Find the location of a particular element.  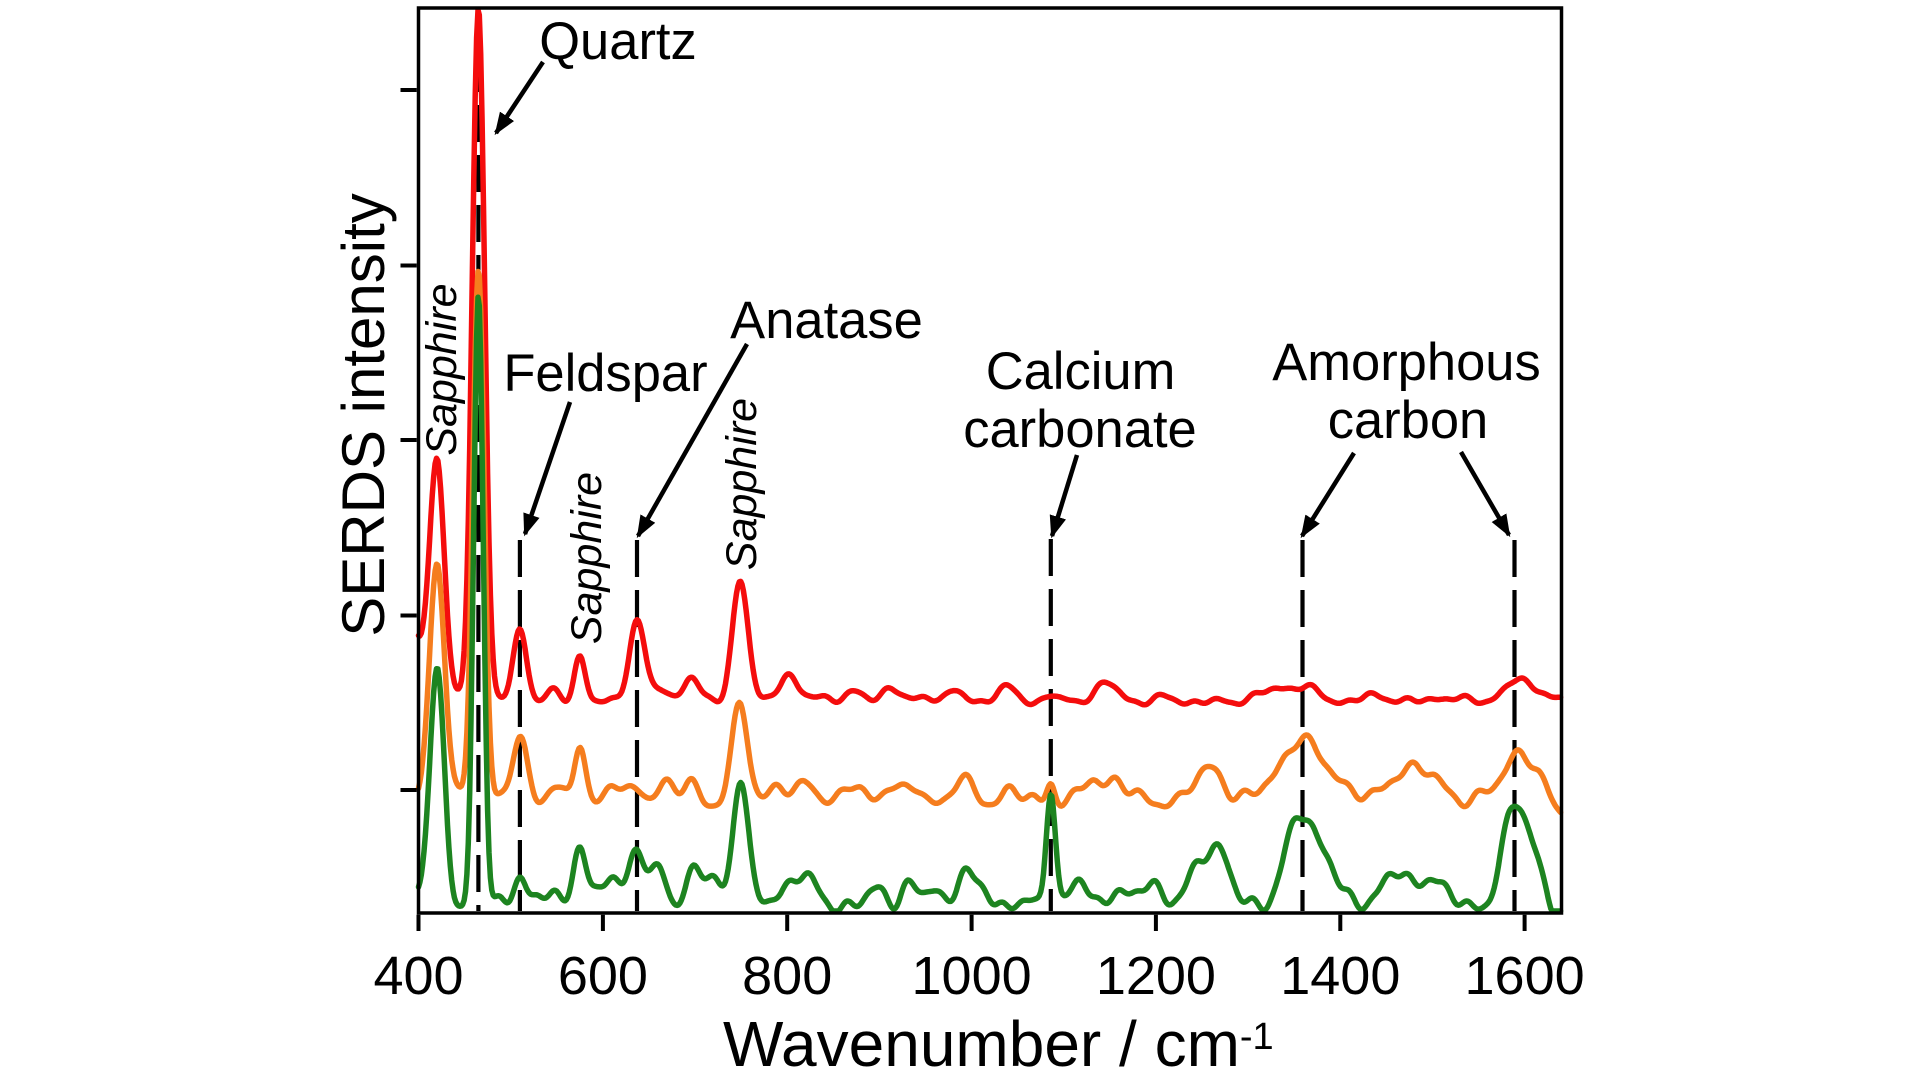

svg-text: 800 is located at coordinates (787, 976).